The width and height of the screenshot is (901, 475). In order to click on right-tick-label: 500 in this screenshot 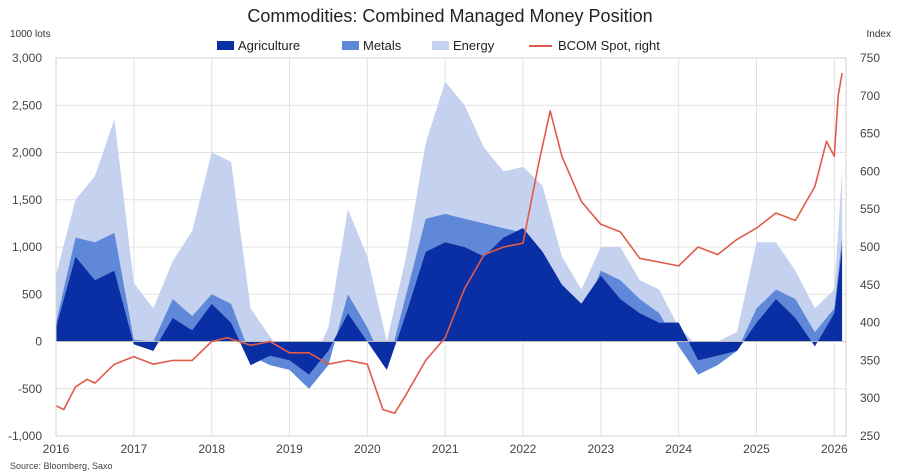, I will do `click(870, 247)`.